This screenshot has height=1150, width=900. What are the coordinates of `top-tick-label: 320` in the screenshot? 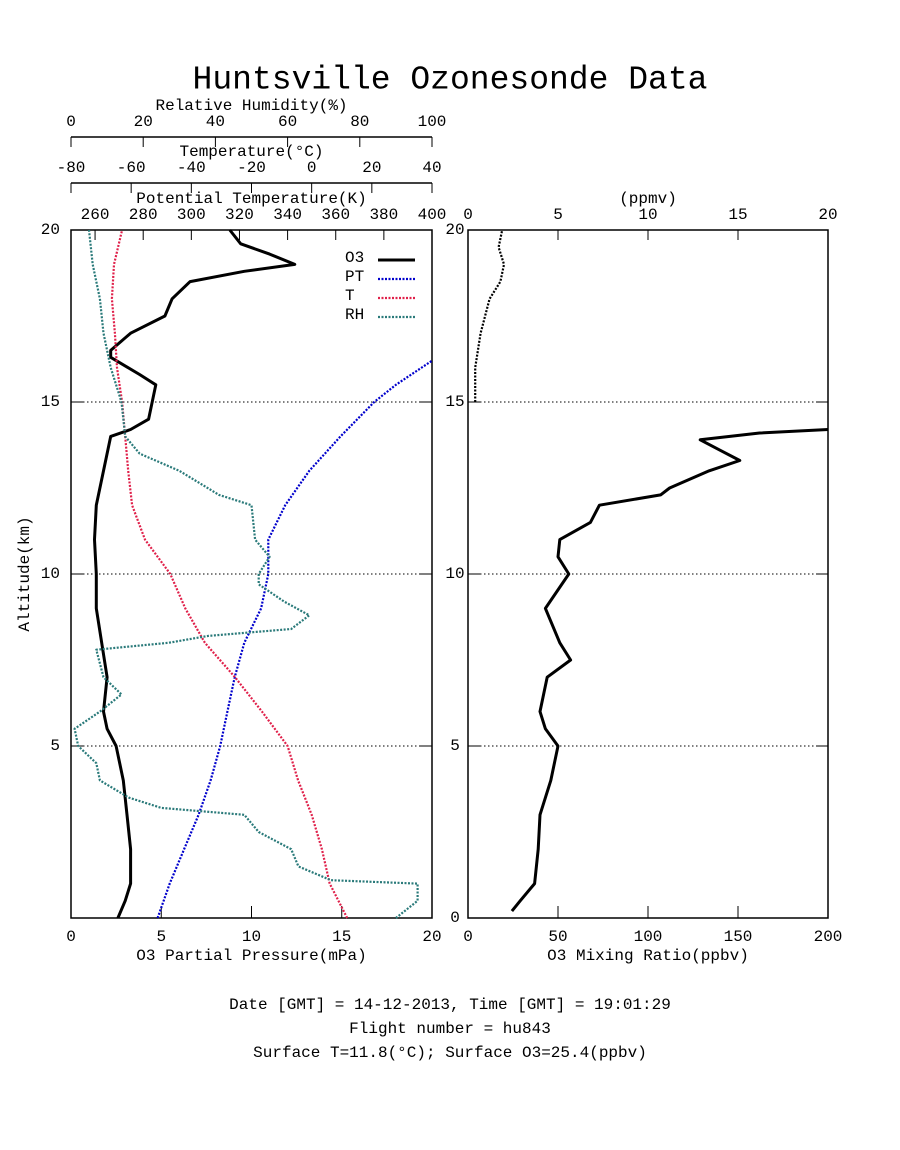 It's located at (239, 215).